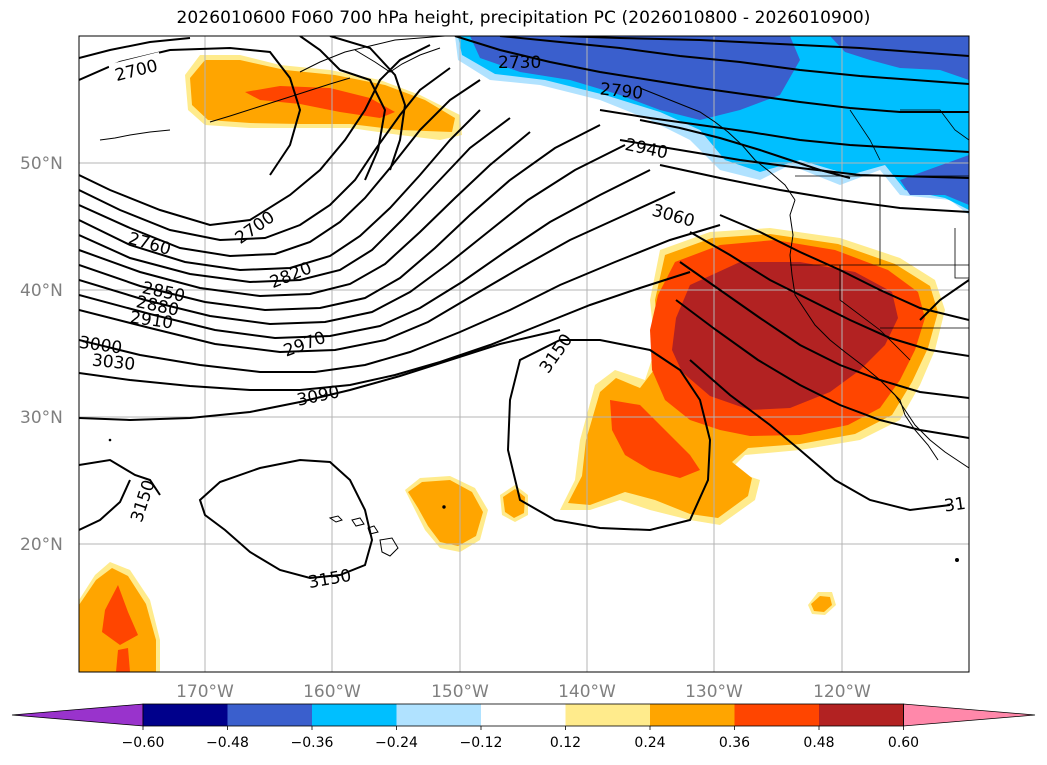 Image resolution: width=1047 pixels, height=765 pixels. I want to click on colorbar-tick-label: 0.12, so click(565, 743).